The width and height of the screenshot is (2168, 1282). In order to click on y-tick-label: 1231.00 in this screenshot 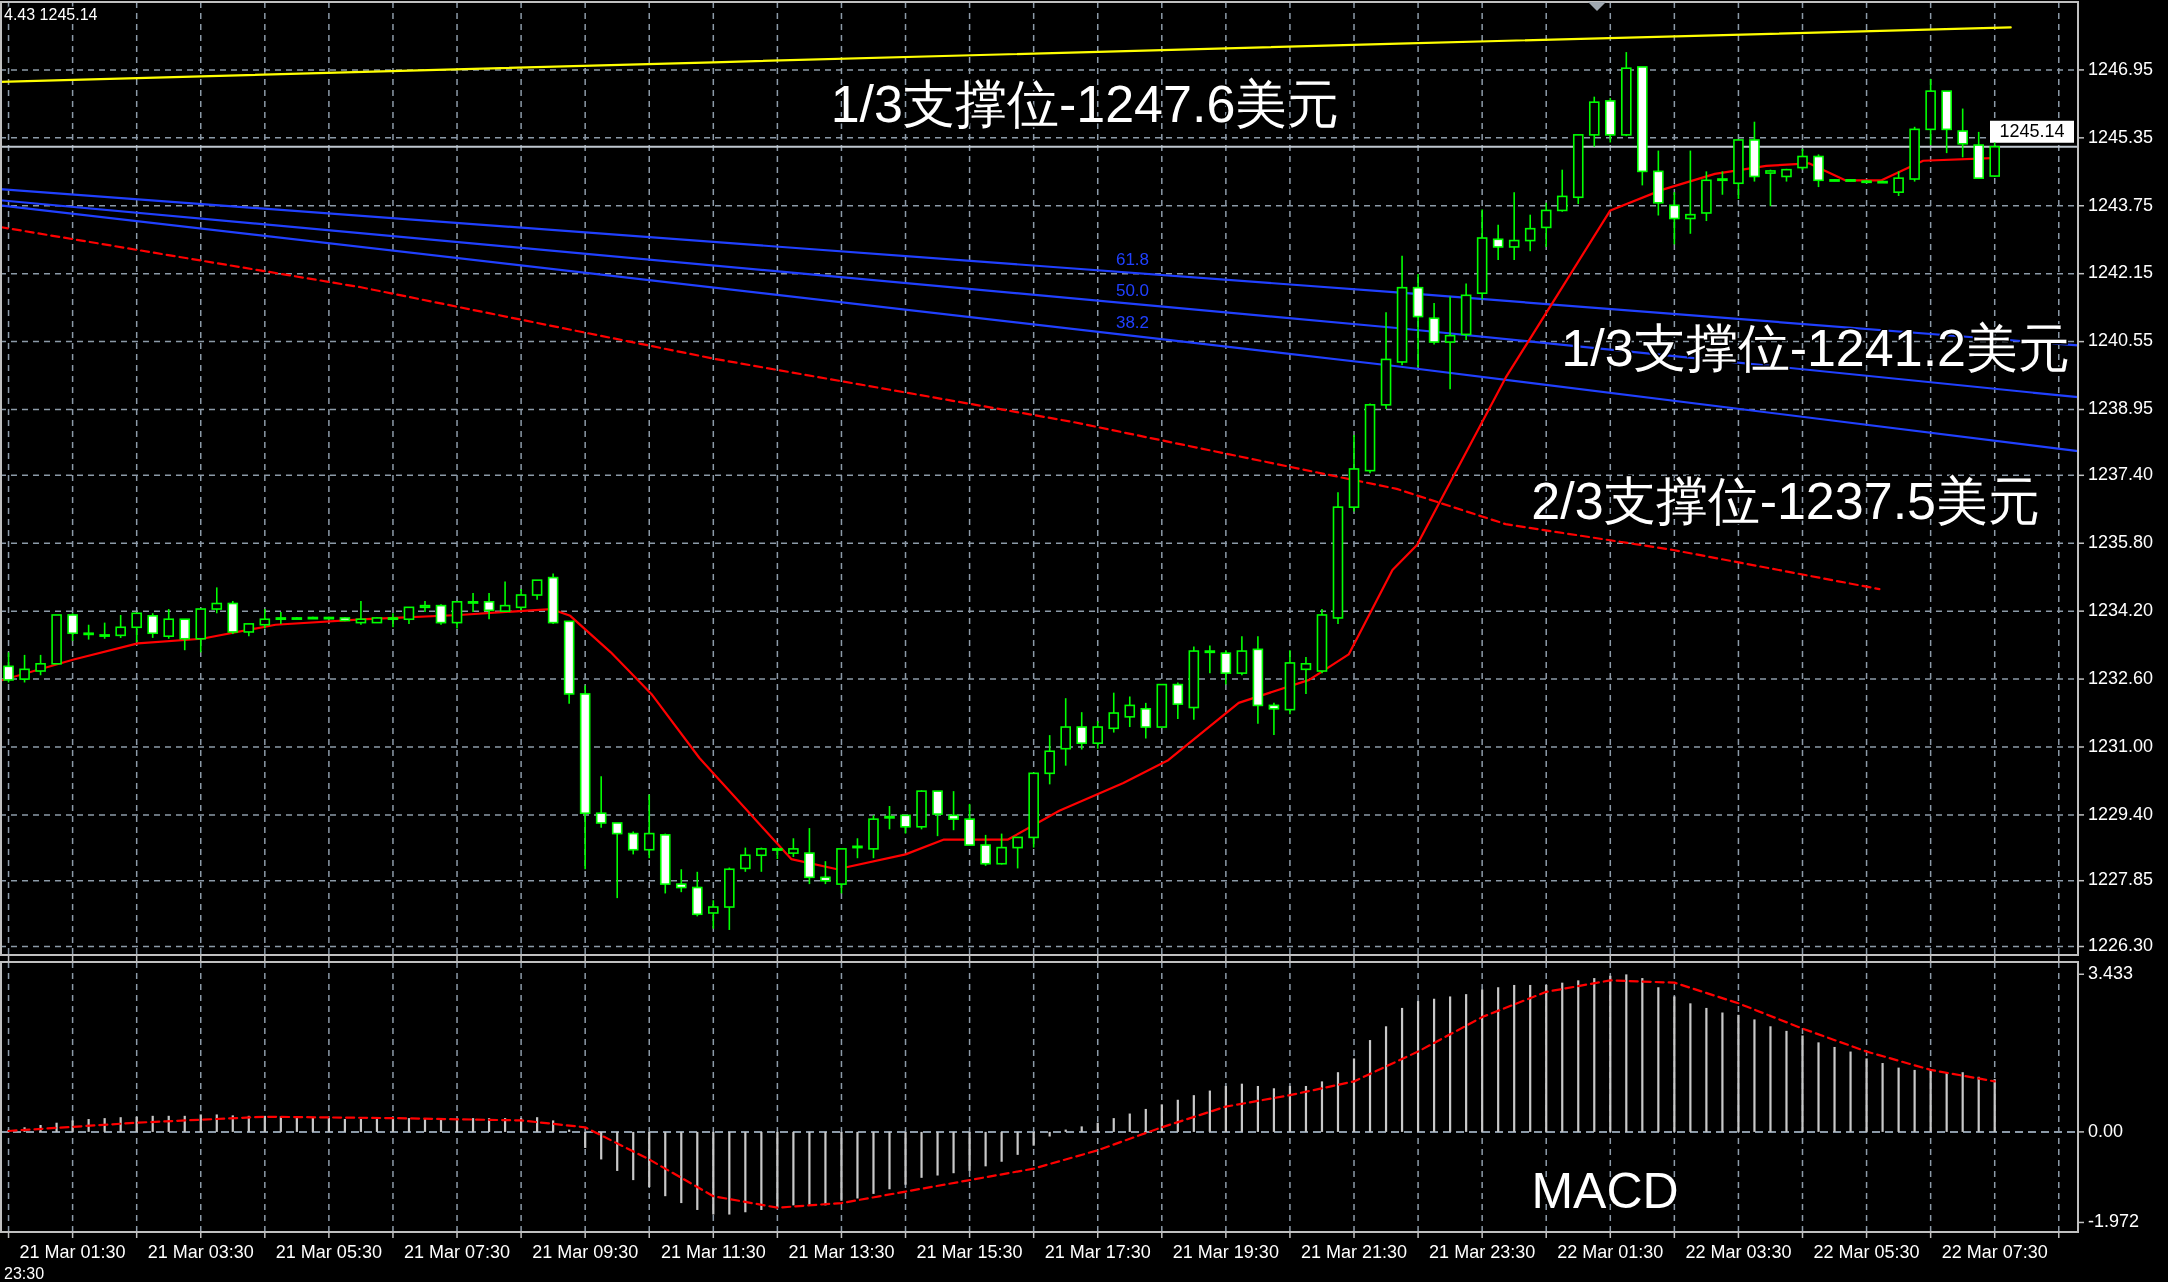, I will do `click(2121, 745)`.